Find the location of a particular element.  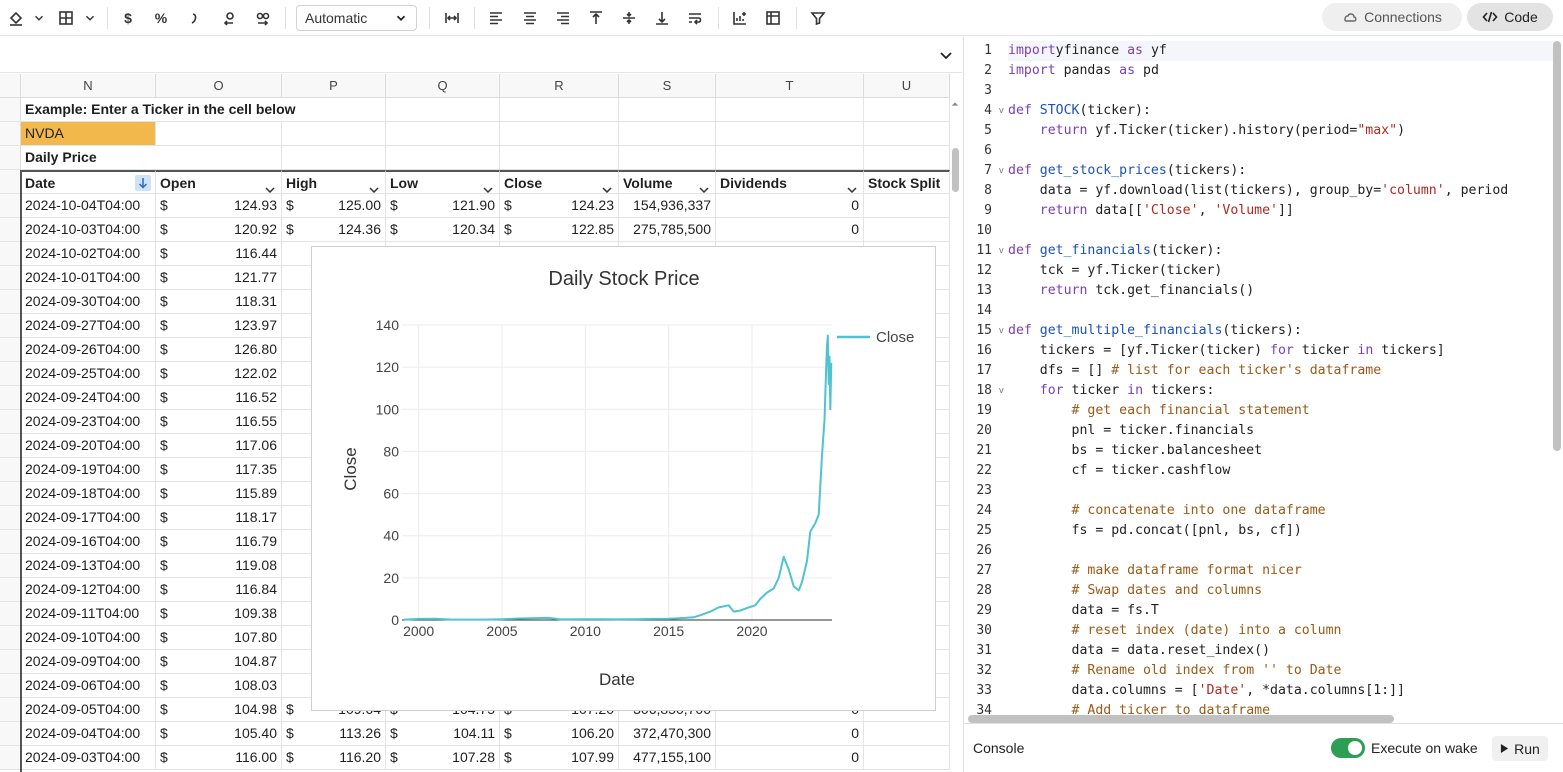

align-middle-icon is located at coordinates (629, 18).